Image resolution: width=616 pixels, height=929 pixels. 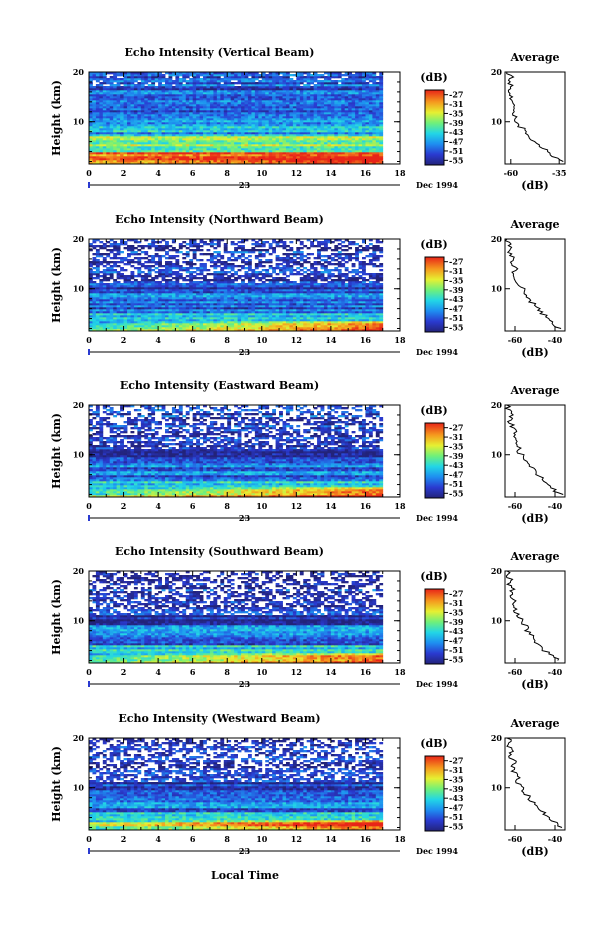 I want to click on colorbar-unit: (dB), so click(x=433, y=77).